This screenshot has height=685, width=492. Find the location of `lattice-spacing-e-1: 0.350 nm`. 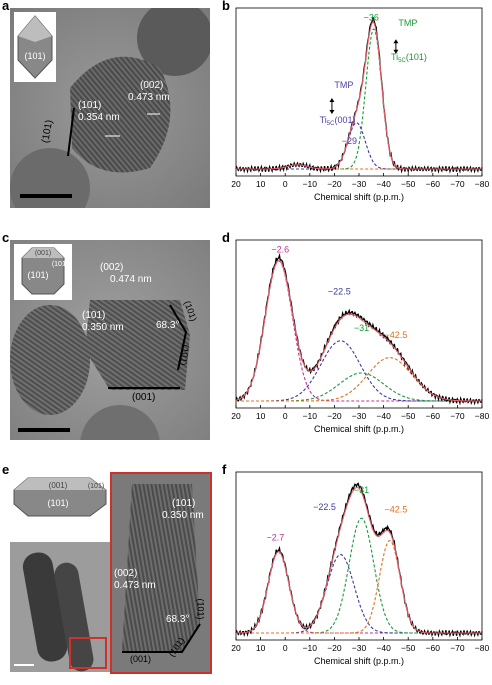

lattice-spacing-e-1: 0.350 nm is located at coordinates (183, 515).